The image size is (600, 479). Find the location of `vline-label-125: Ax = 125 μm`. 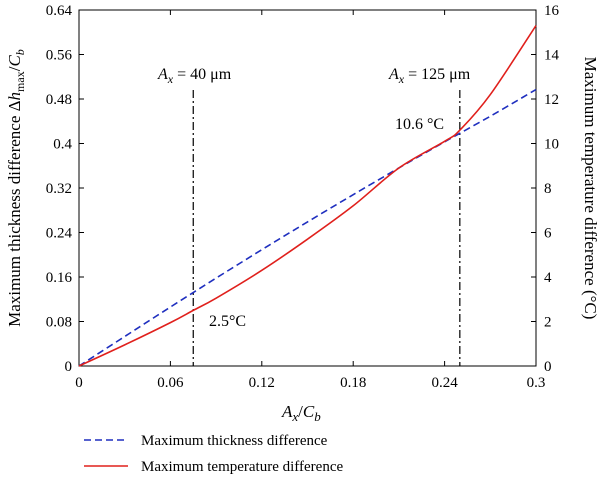

vline-label-125: Ax = 125 μm is located at coordinates (429, 76).